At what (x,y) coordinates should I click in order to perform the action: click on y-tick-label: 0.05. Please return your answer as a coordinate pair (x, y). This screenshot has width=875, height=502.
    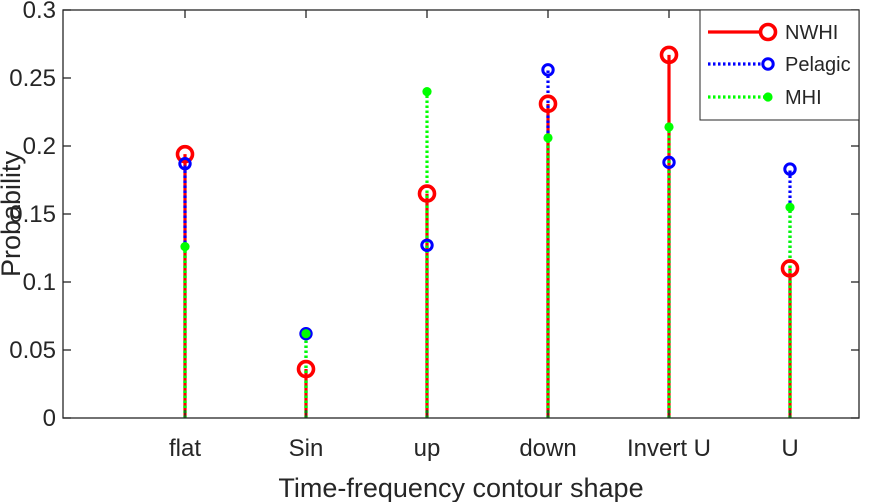
    Looking at the image, I should click on (32, 350).